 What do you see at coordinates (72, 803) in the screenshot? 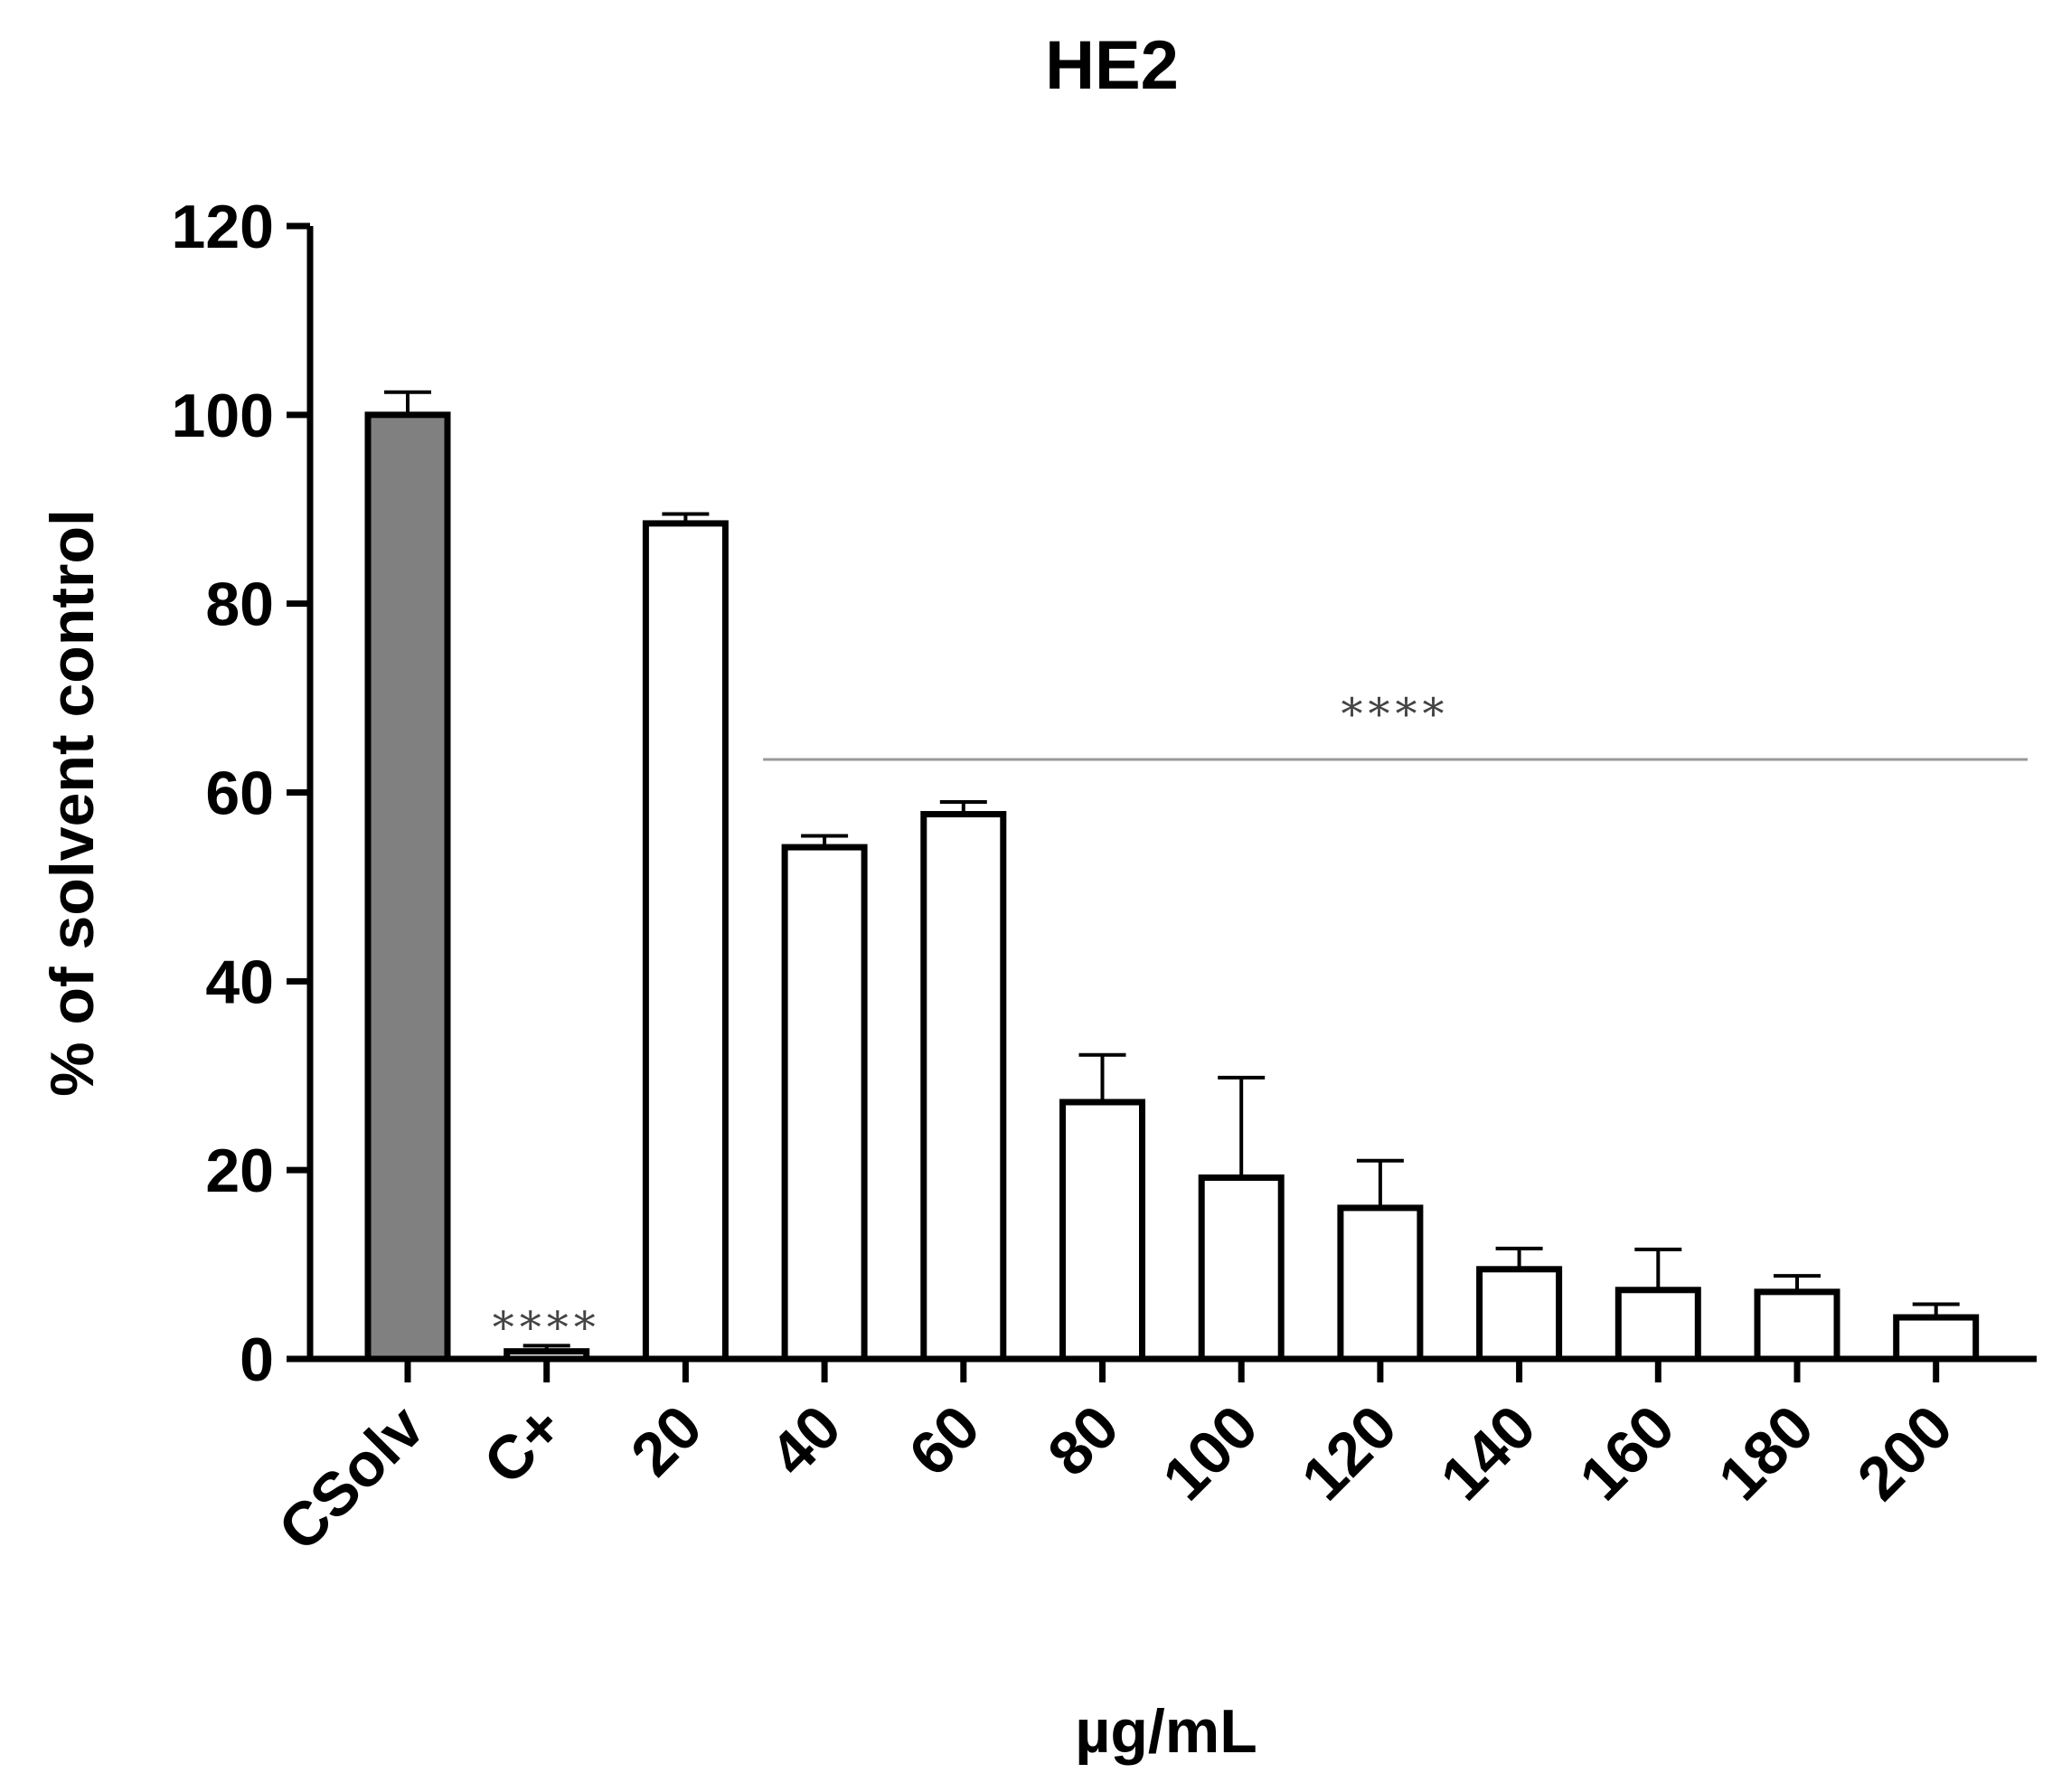
I see `y-axis-label: % of solvent control` at bounding box center [72, 803].